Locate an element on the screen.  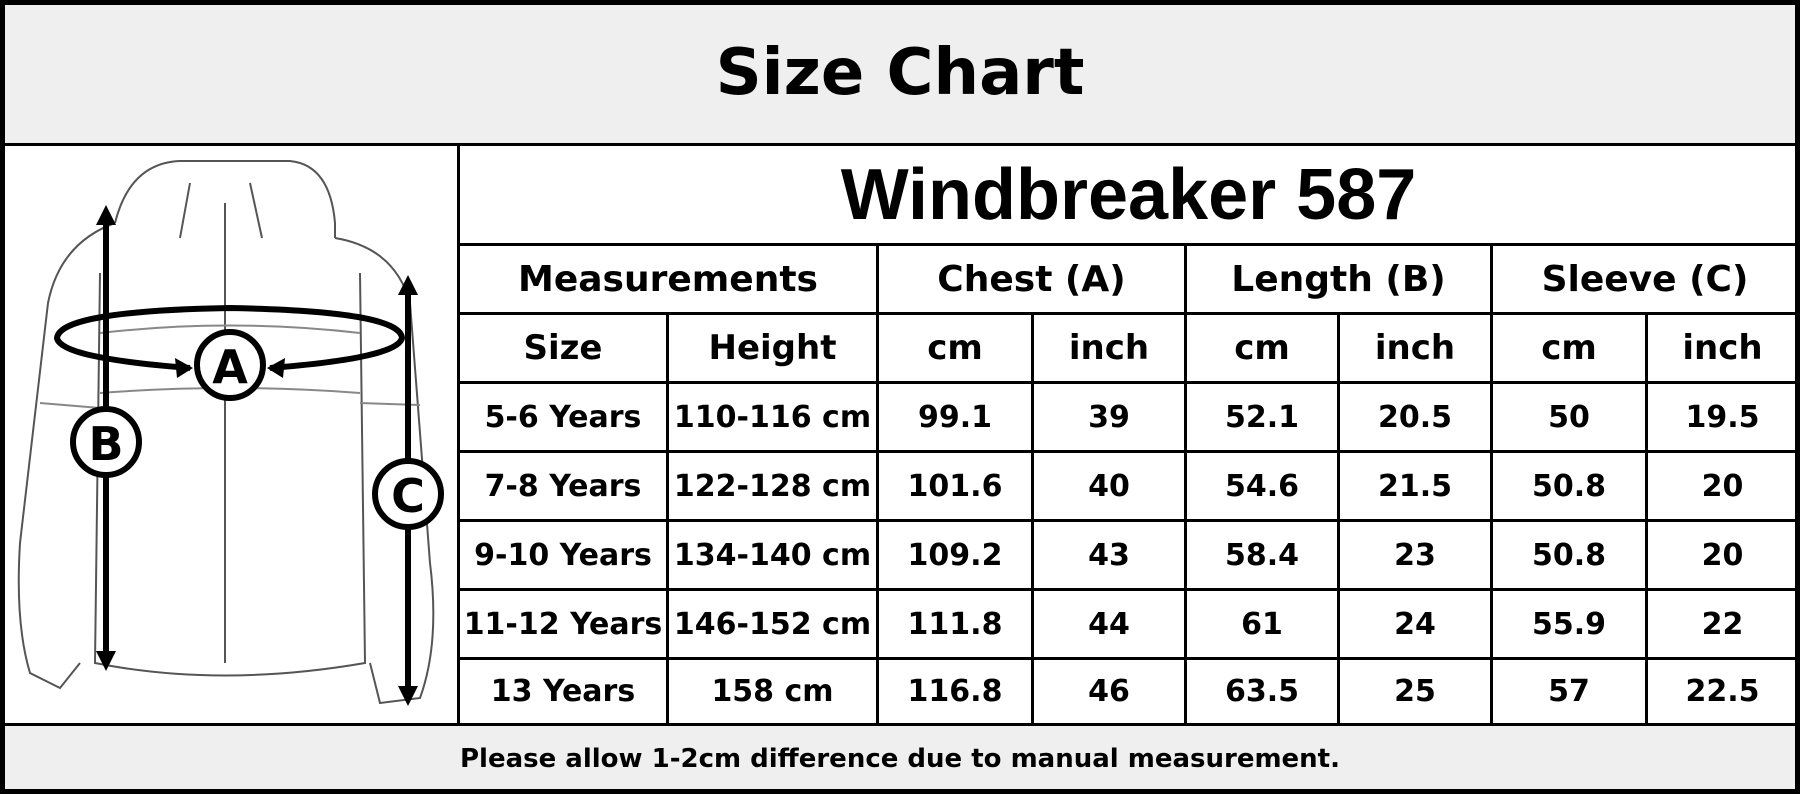
table-cell: 20.5 is located at coordinates (1415, 417).